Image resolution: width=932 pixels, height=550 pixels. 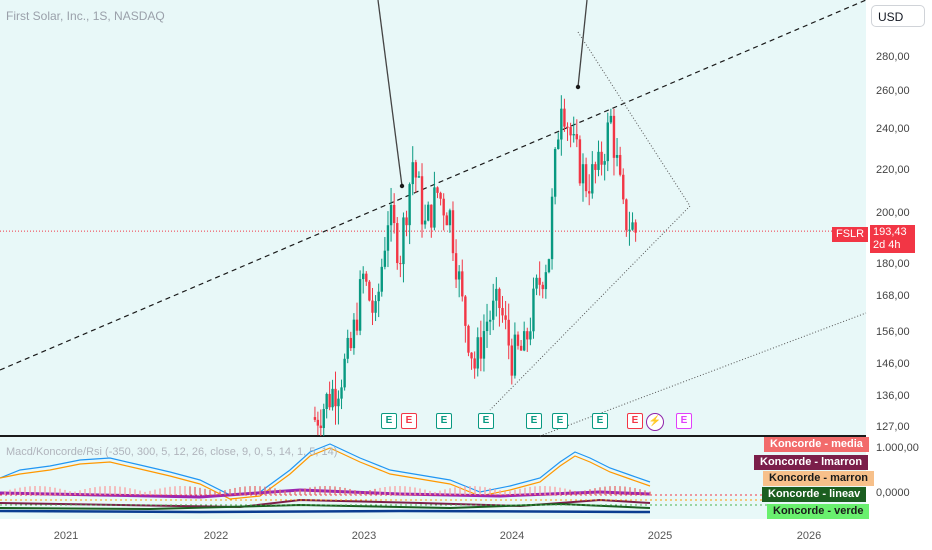 I want to click on macd-line, so click(x=325, y=469).